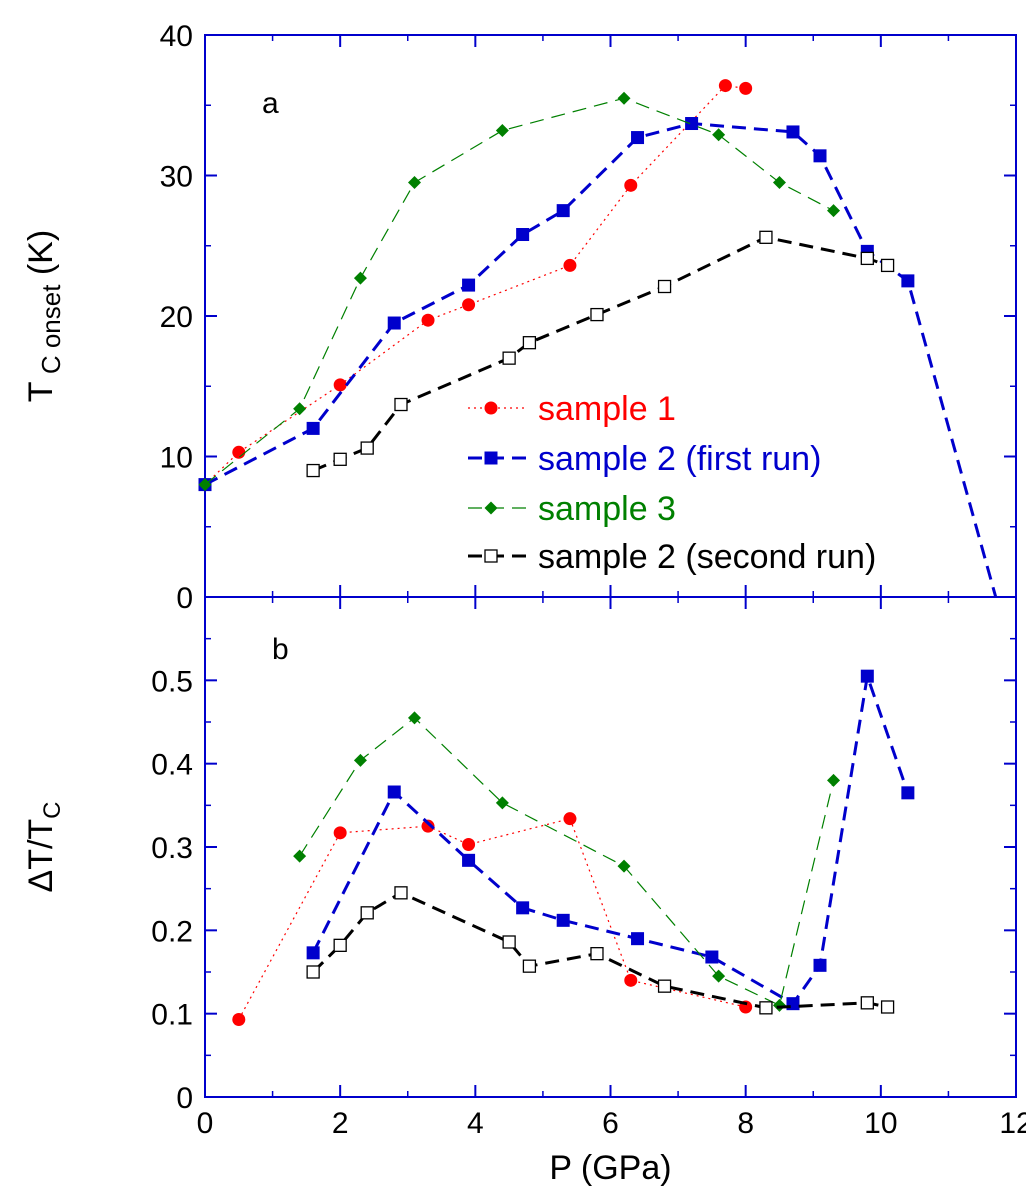 The height and width of the screenshot is (1189, 1026). I want to click on y-tick-label: 0.2, so click(172, 931).